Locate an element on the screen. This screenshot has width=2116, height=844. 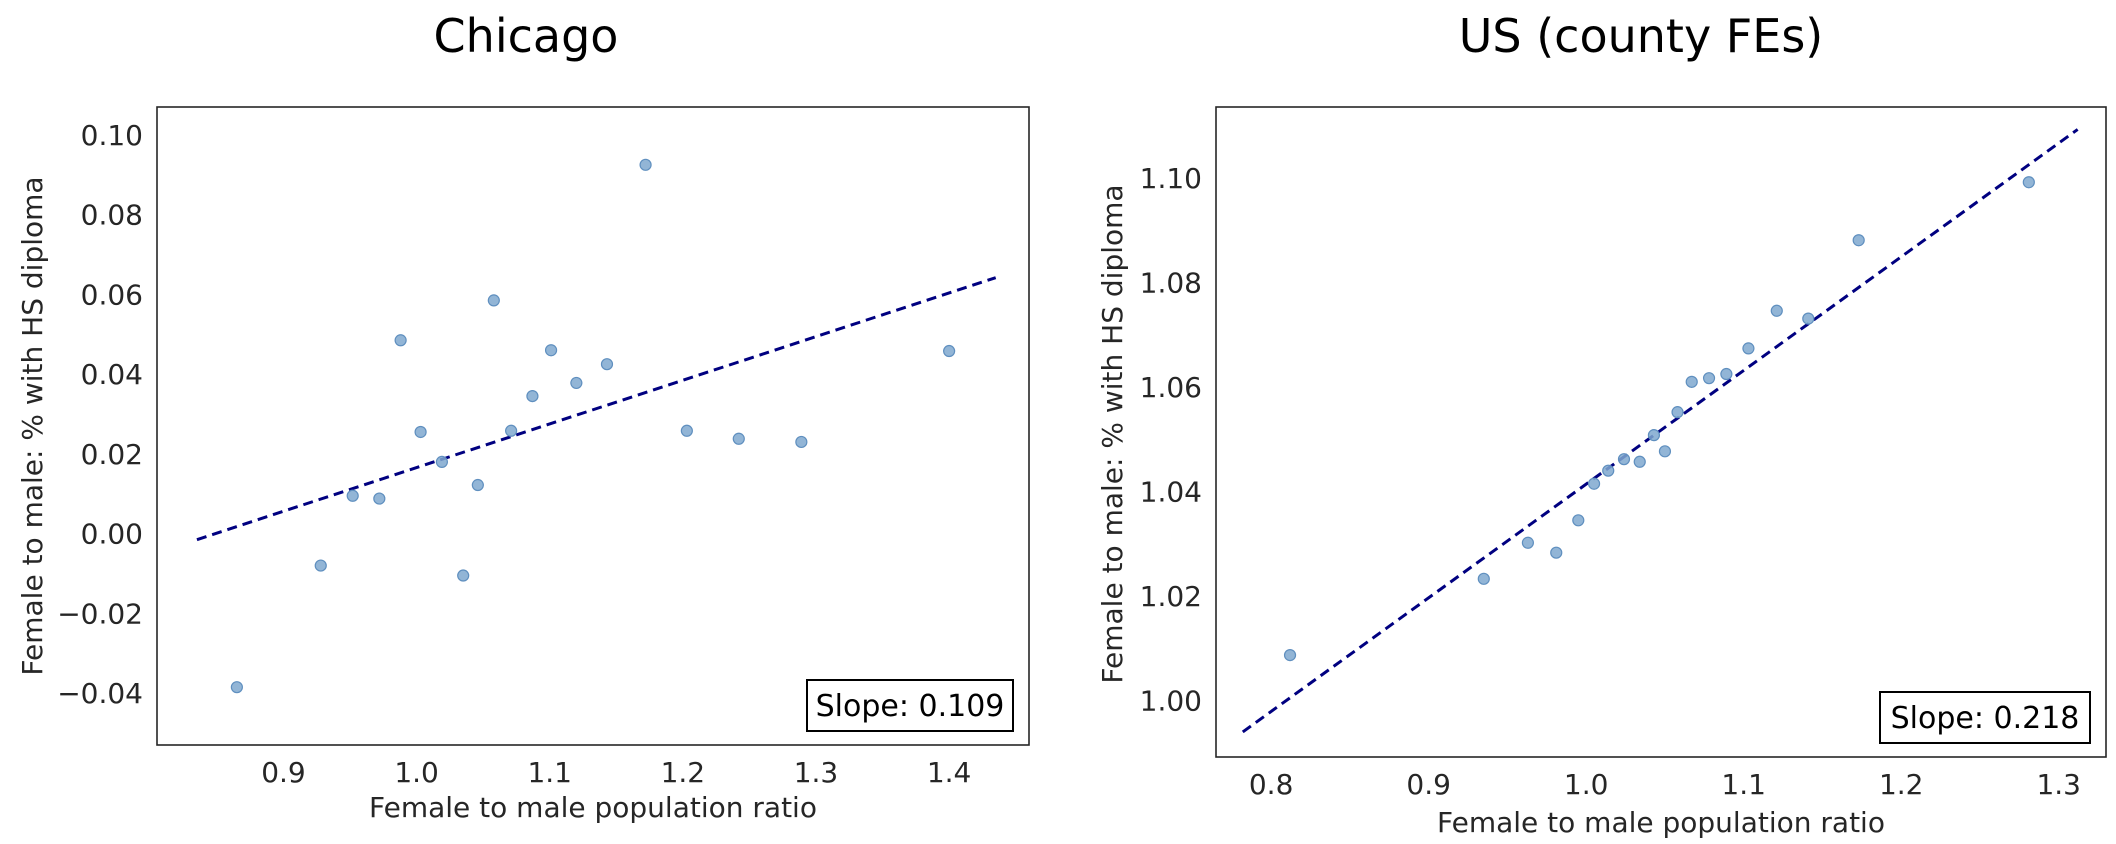
y-tick-label: 0.08 is located at coordinates (112, 215).